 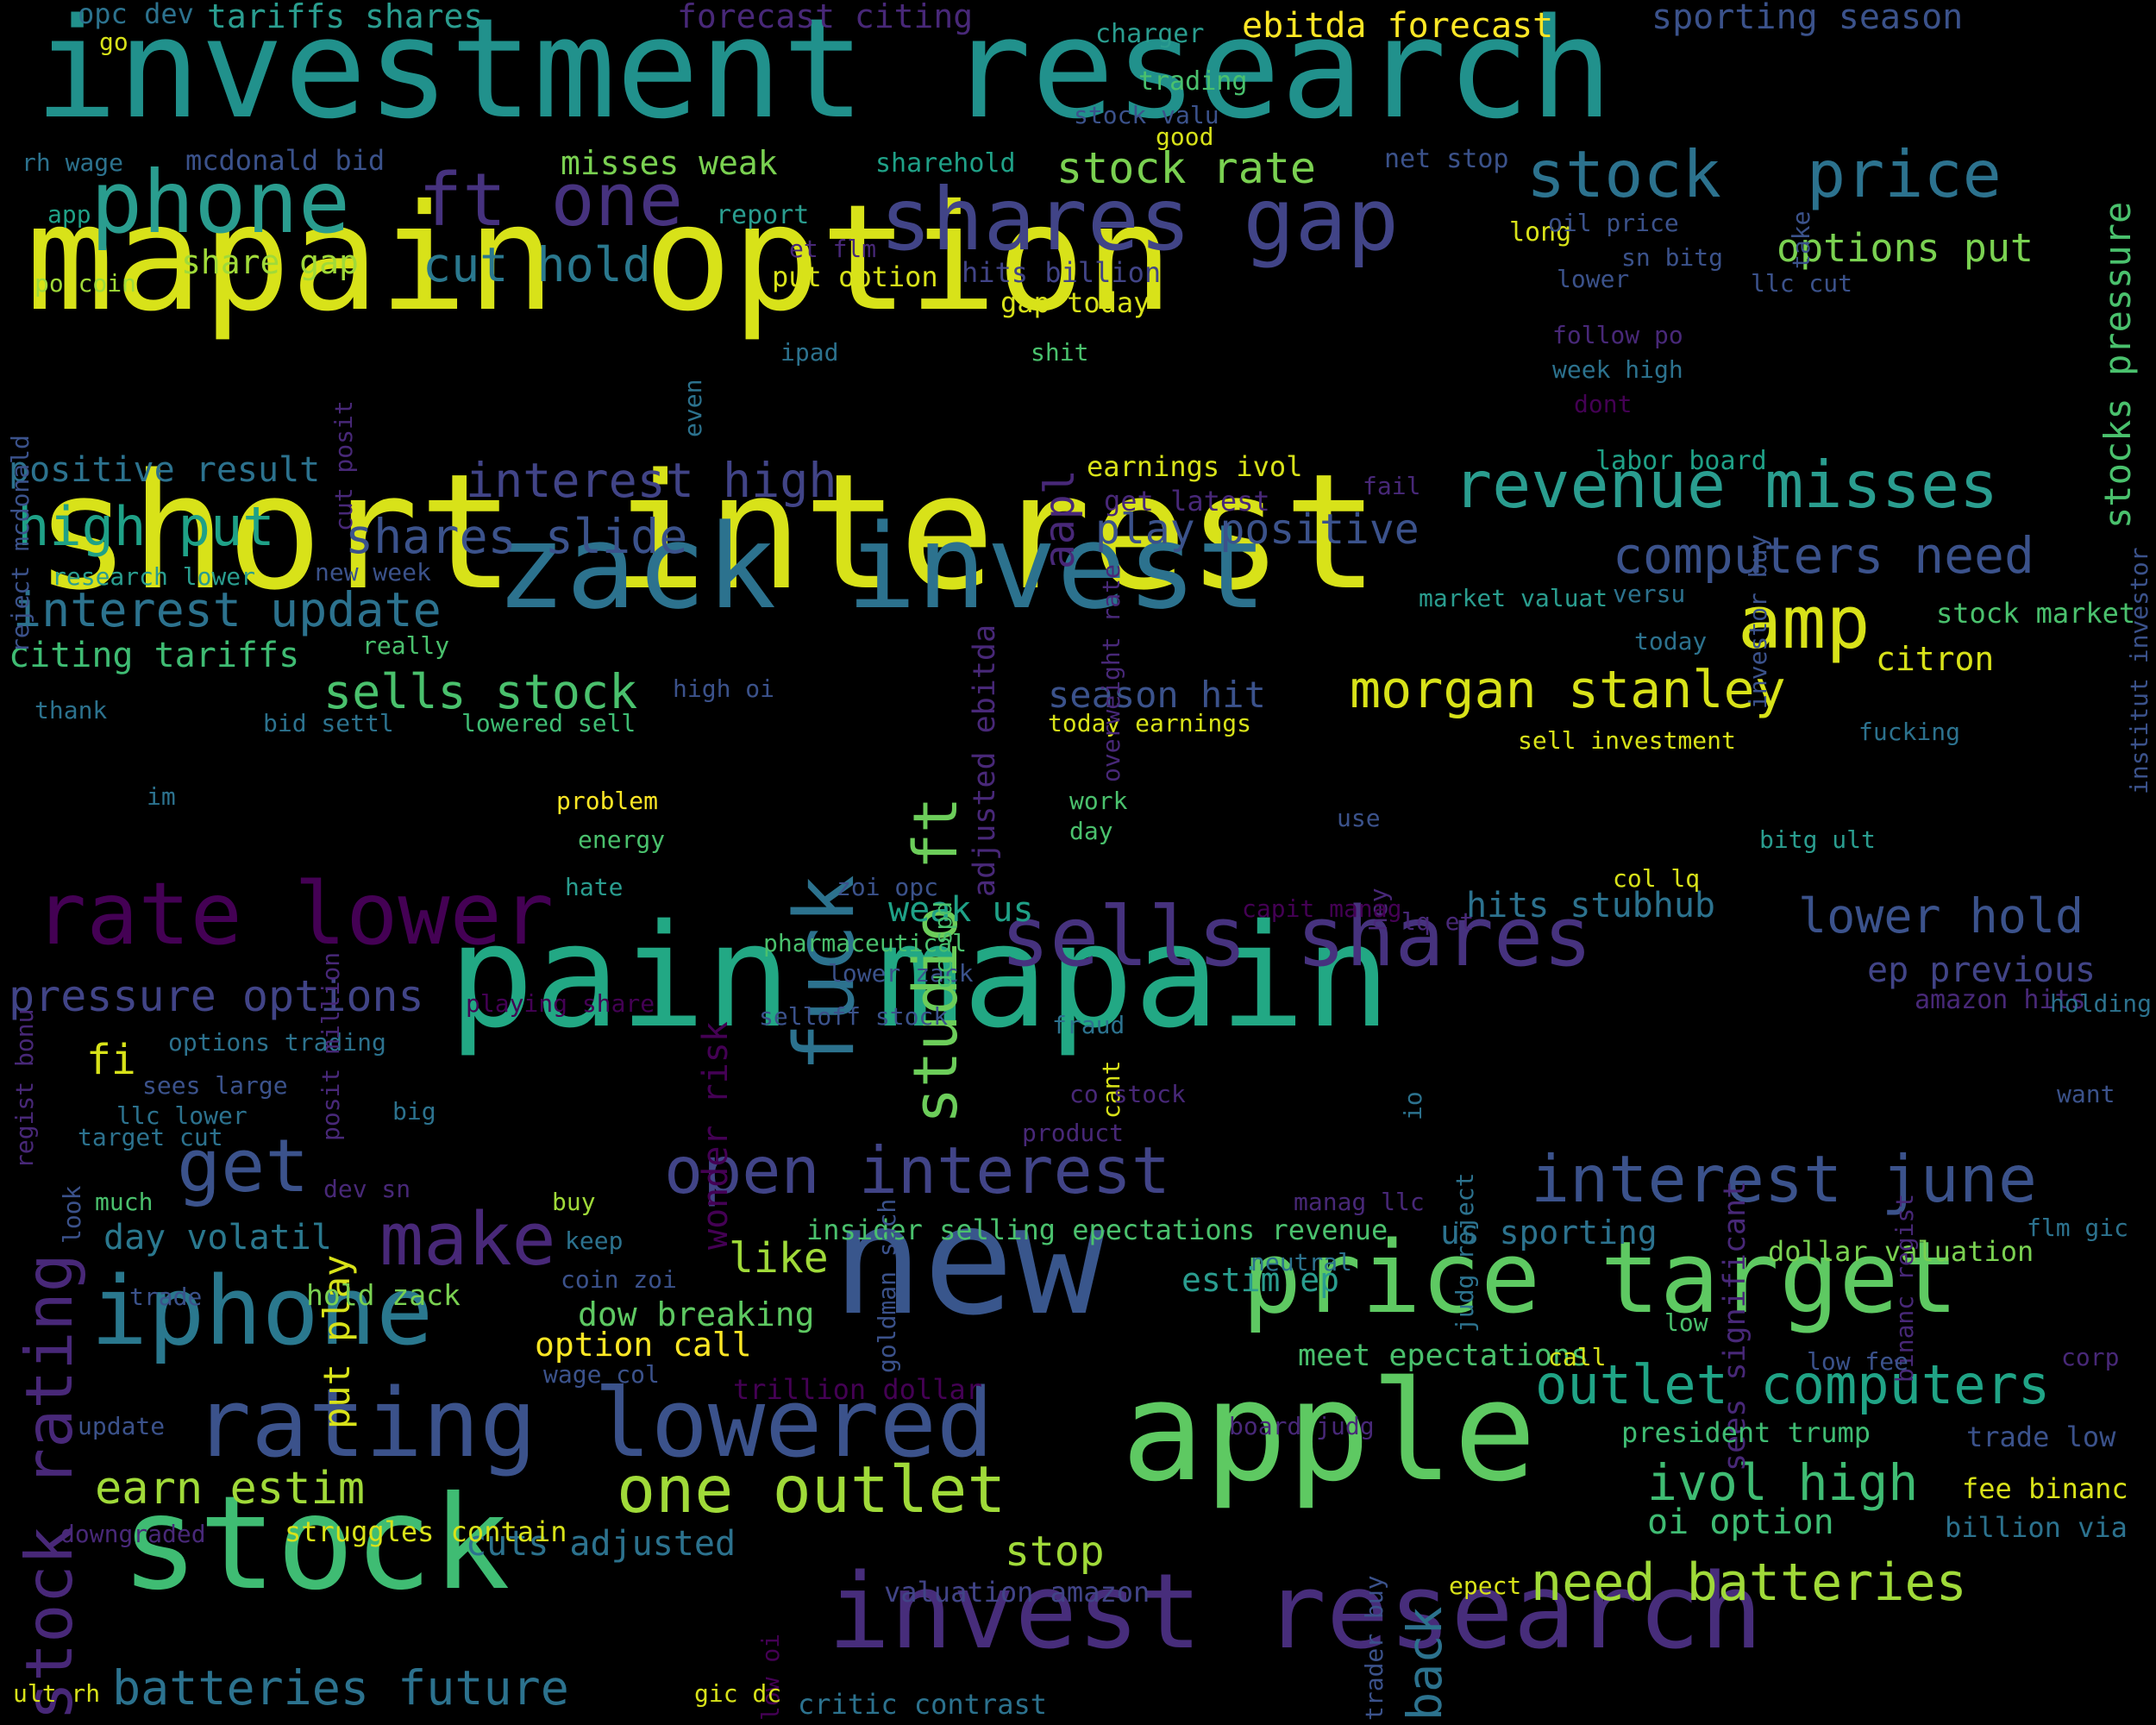 I want to click on cloud-word: coin zoi, so click(x=619, y=1279).